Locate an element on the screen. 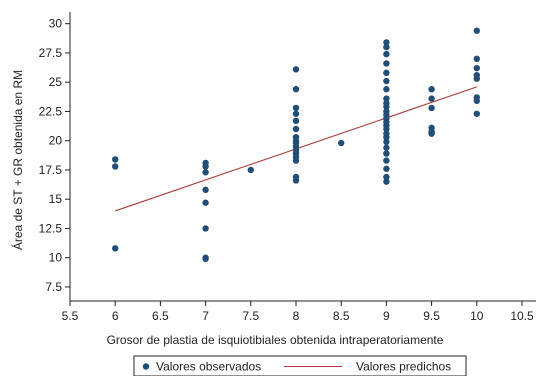 The height and width of the screenshot is (376, 544). y-ticks: 7.5 10 12.5 15 17.5 20 22.5 25 27.5 30 is located at coordinates (54, 155).